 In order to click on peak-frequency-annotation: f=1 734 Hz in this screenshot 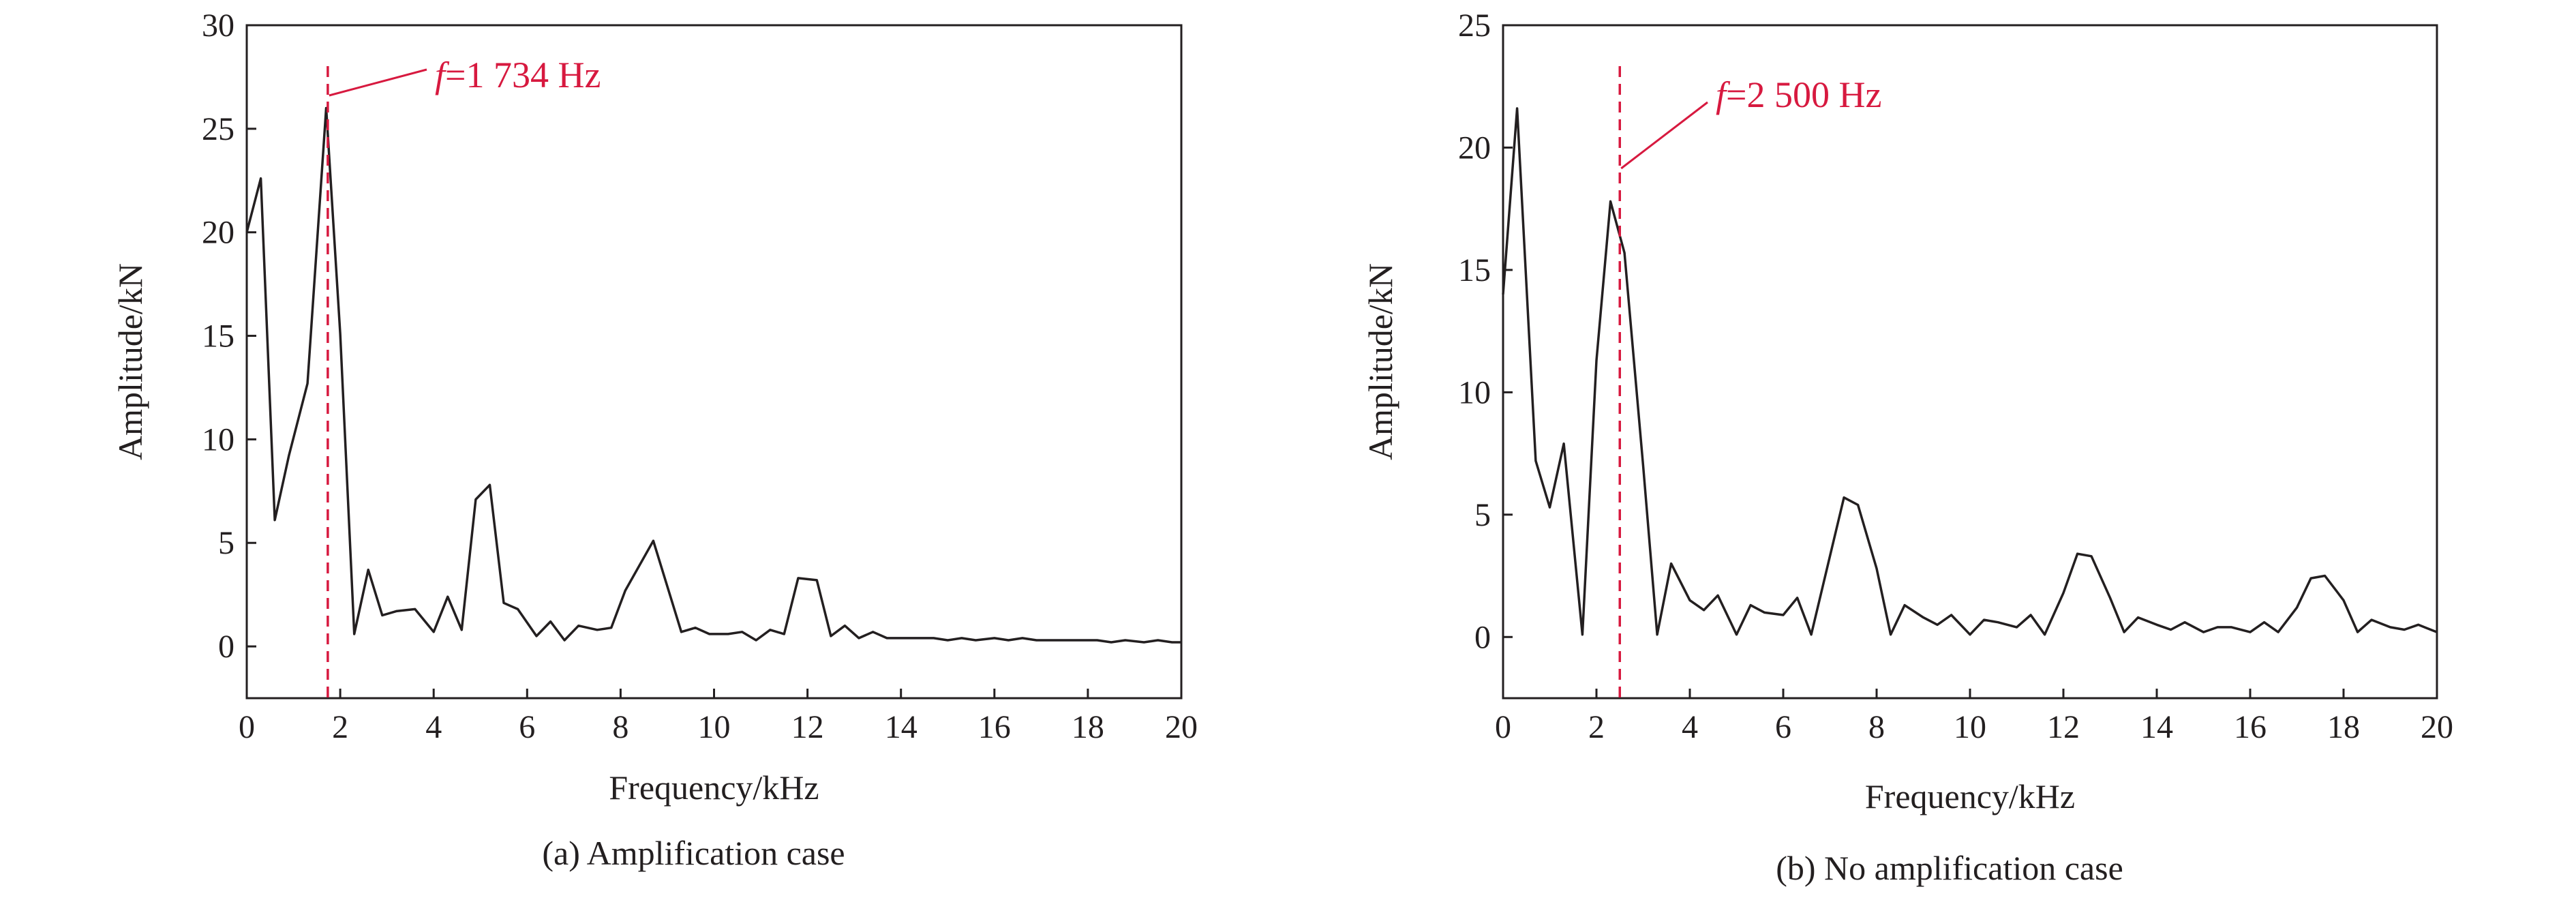, I will do `click(518, 75)`.